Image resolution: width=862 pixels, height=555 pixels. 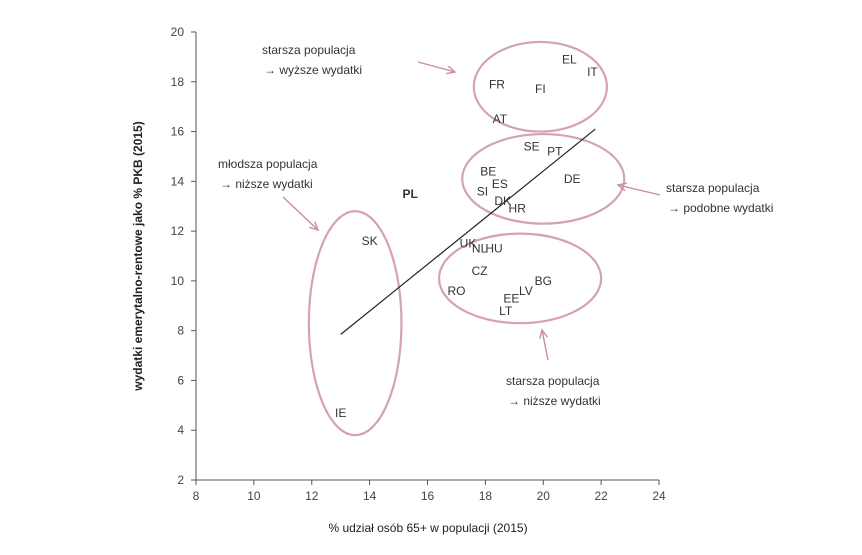 I want to click on point-label-ee: EE, so click(x=511, y=298).